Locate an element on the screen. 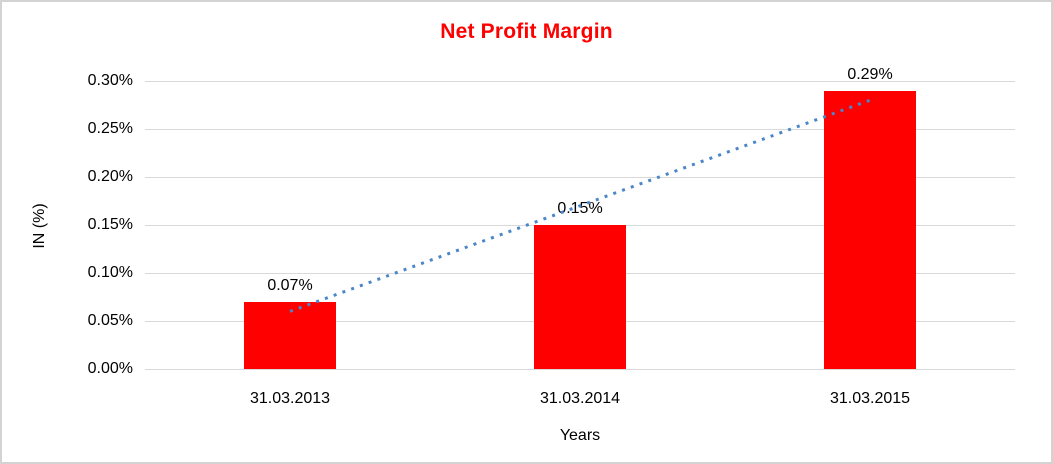  y-tick-label: 0.00% is located at coordinates (110, 368).